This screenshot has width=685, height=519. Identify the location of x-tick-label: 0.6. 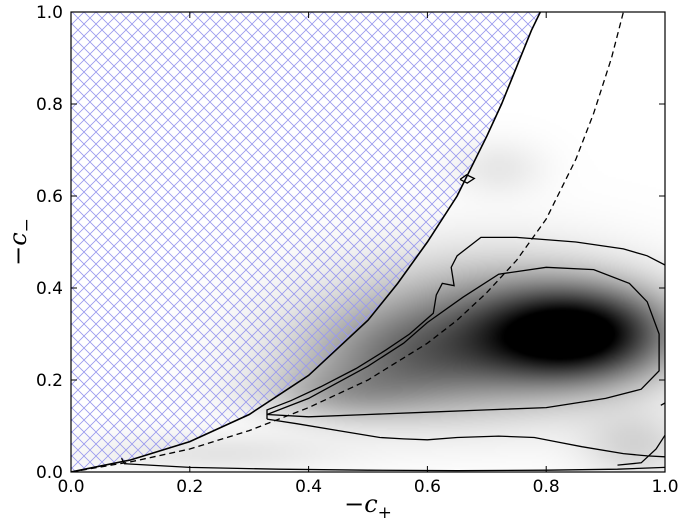
(427, 487).